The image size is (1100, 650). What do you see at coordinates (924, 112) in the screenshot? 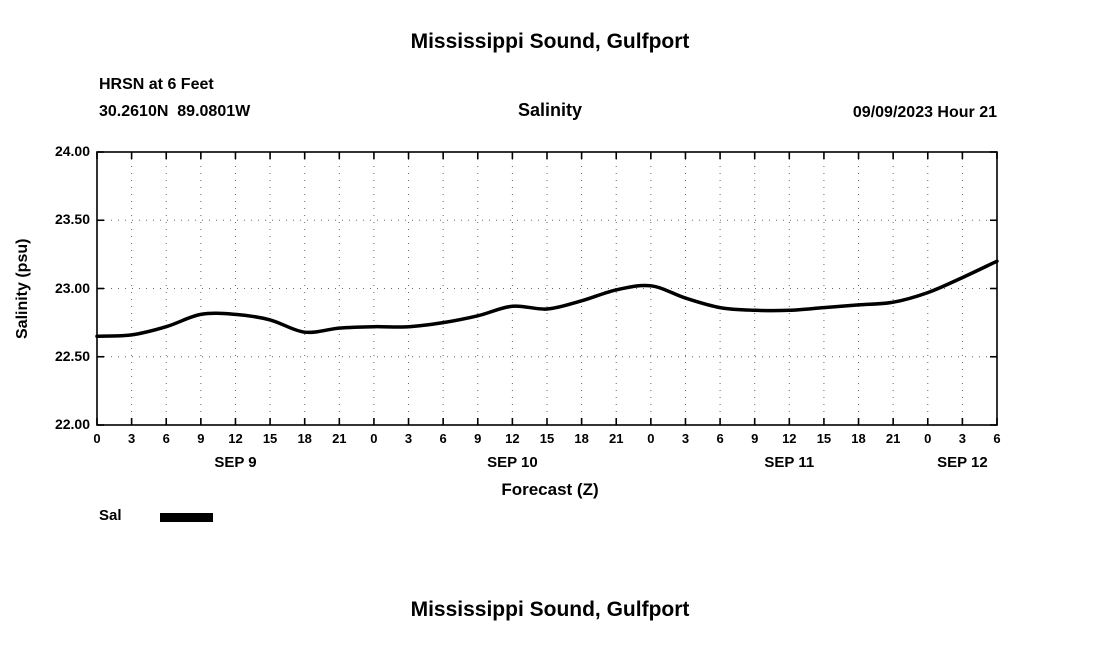
I see `forecast-timestamp: 09/09/2023 Hour 21` at bounding box center [924, 112].